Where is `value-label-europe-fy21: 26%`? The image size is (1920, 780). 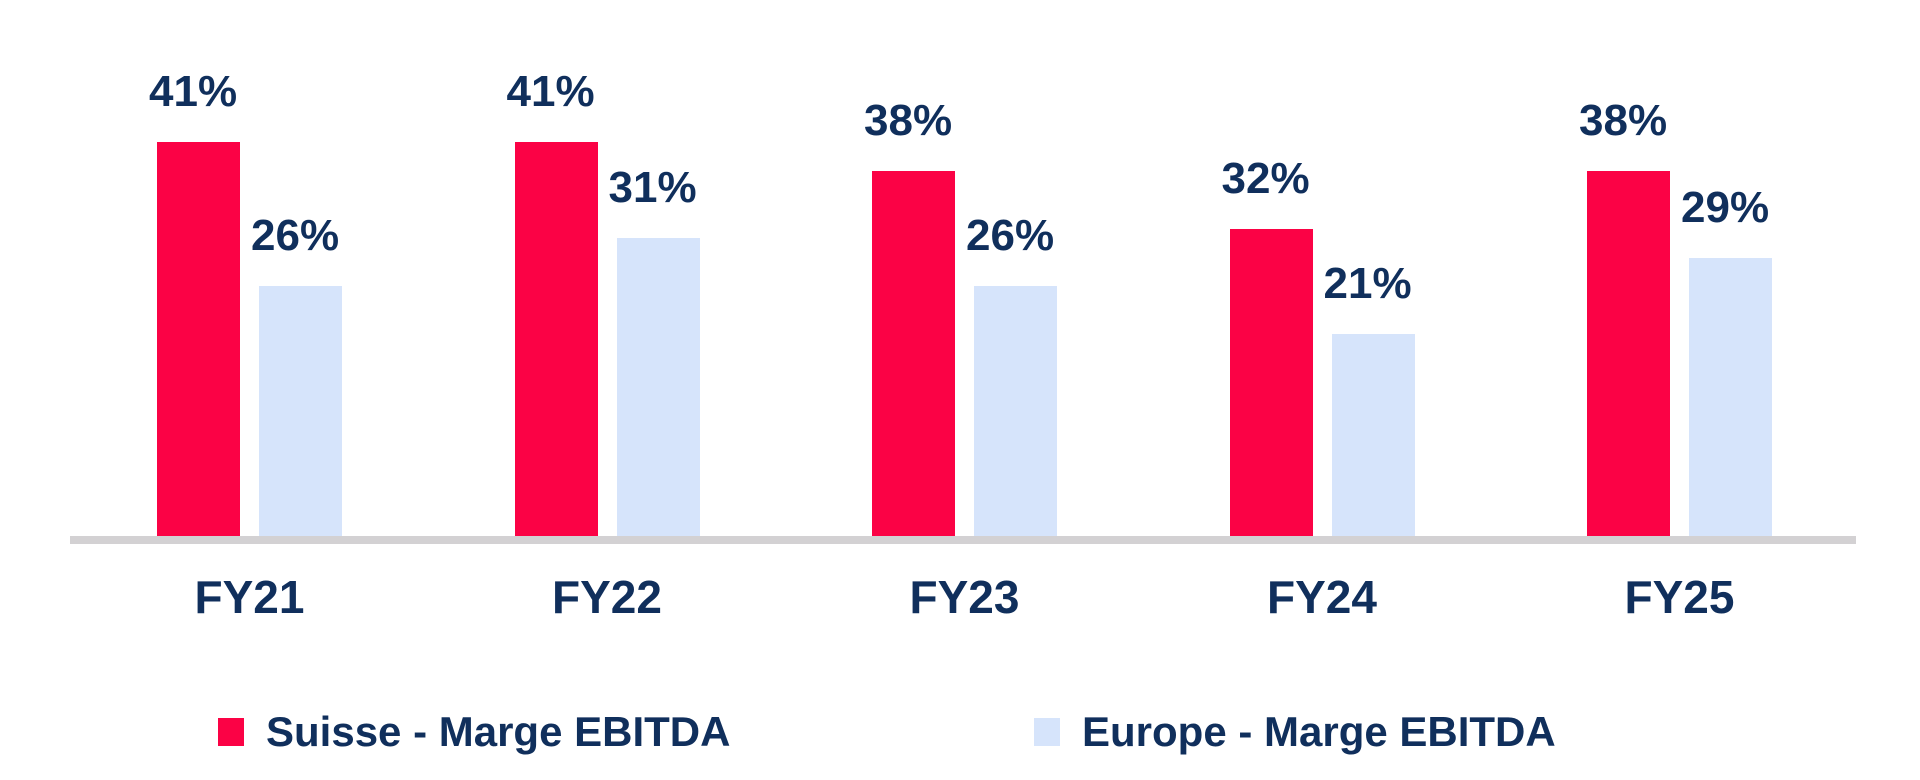
value-label-europe-fy21: 26% is located at coordinates (295, 235).